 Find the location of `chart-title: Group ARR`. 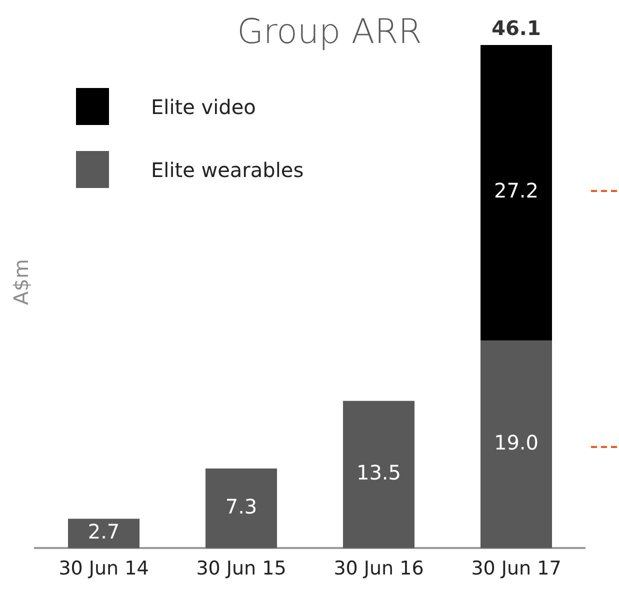

chart-title: Group ARR is located at coordinates (329, 32).